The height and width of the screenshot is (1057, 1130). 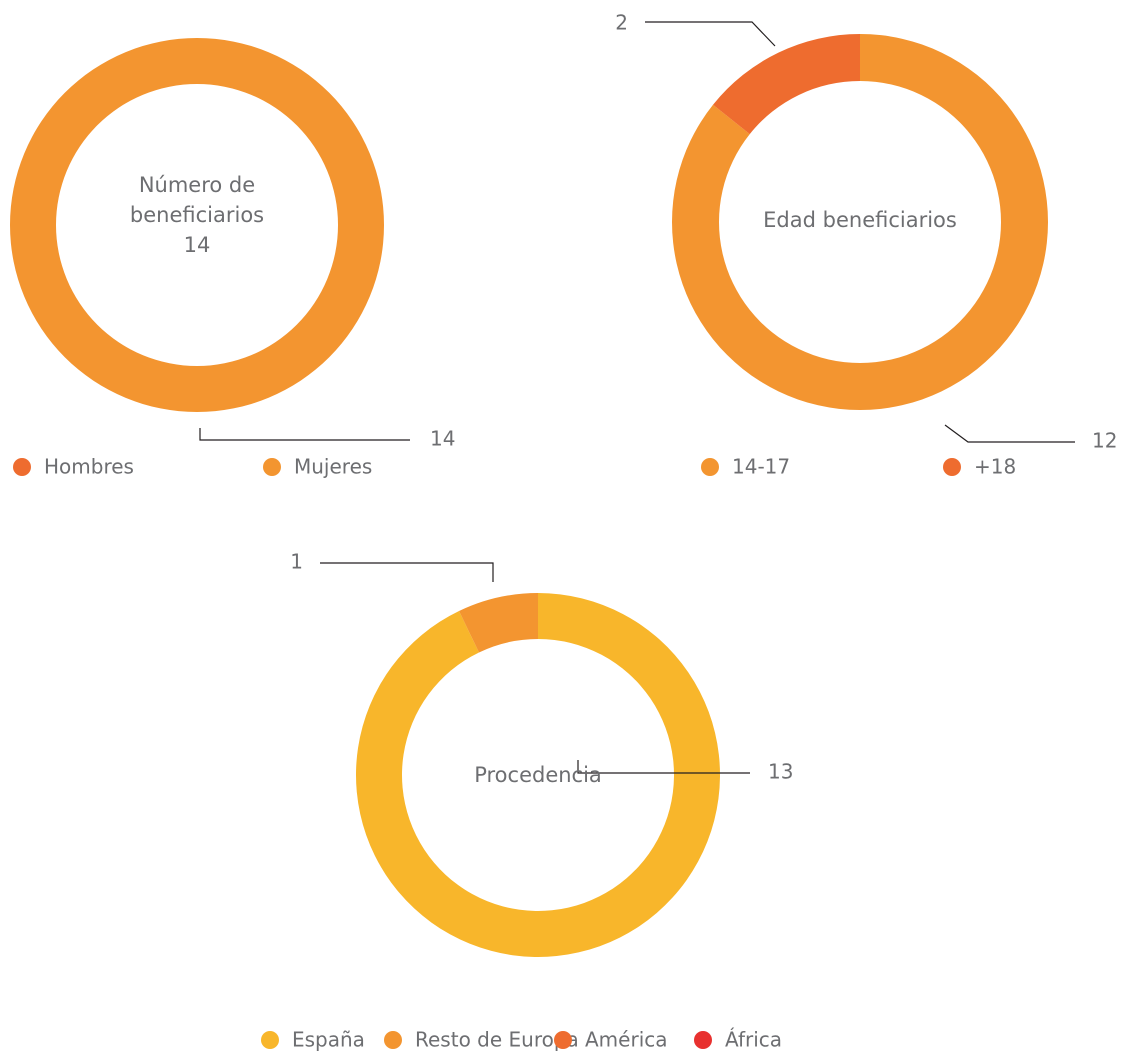 I want to click on legend-label: Hombres, so click(x=89, y=467).